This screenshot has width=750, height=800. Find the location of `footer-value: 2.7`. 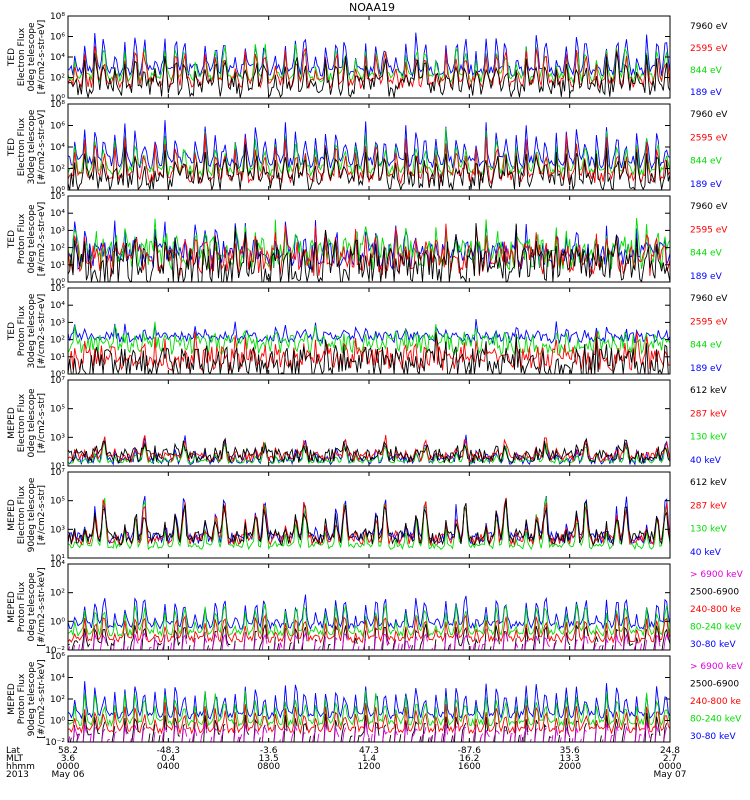

footer-value: 2.7 is located at coordinates (670, 759).